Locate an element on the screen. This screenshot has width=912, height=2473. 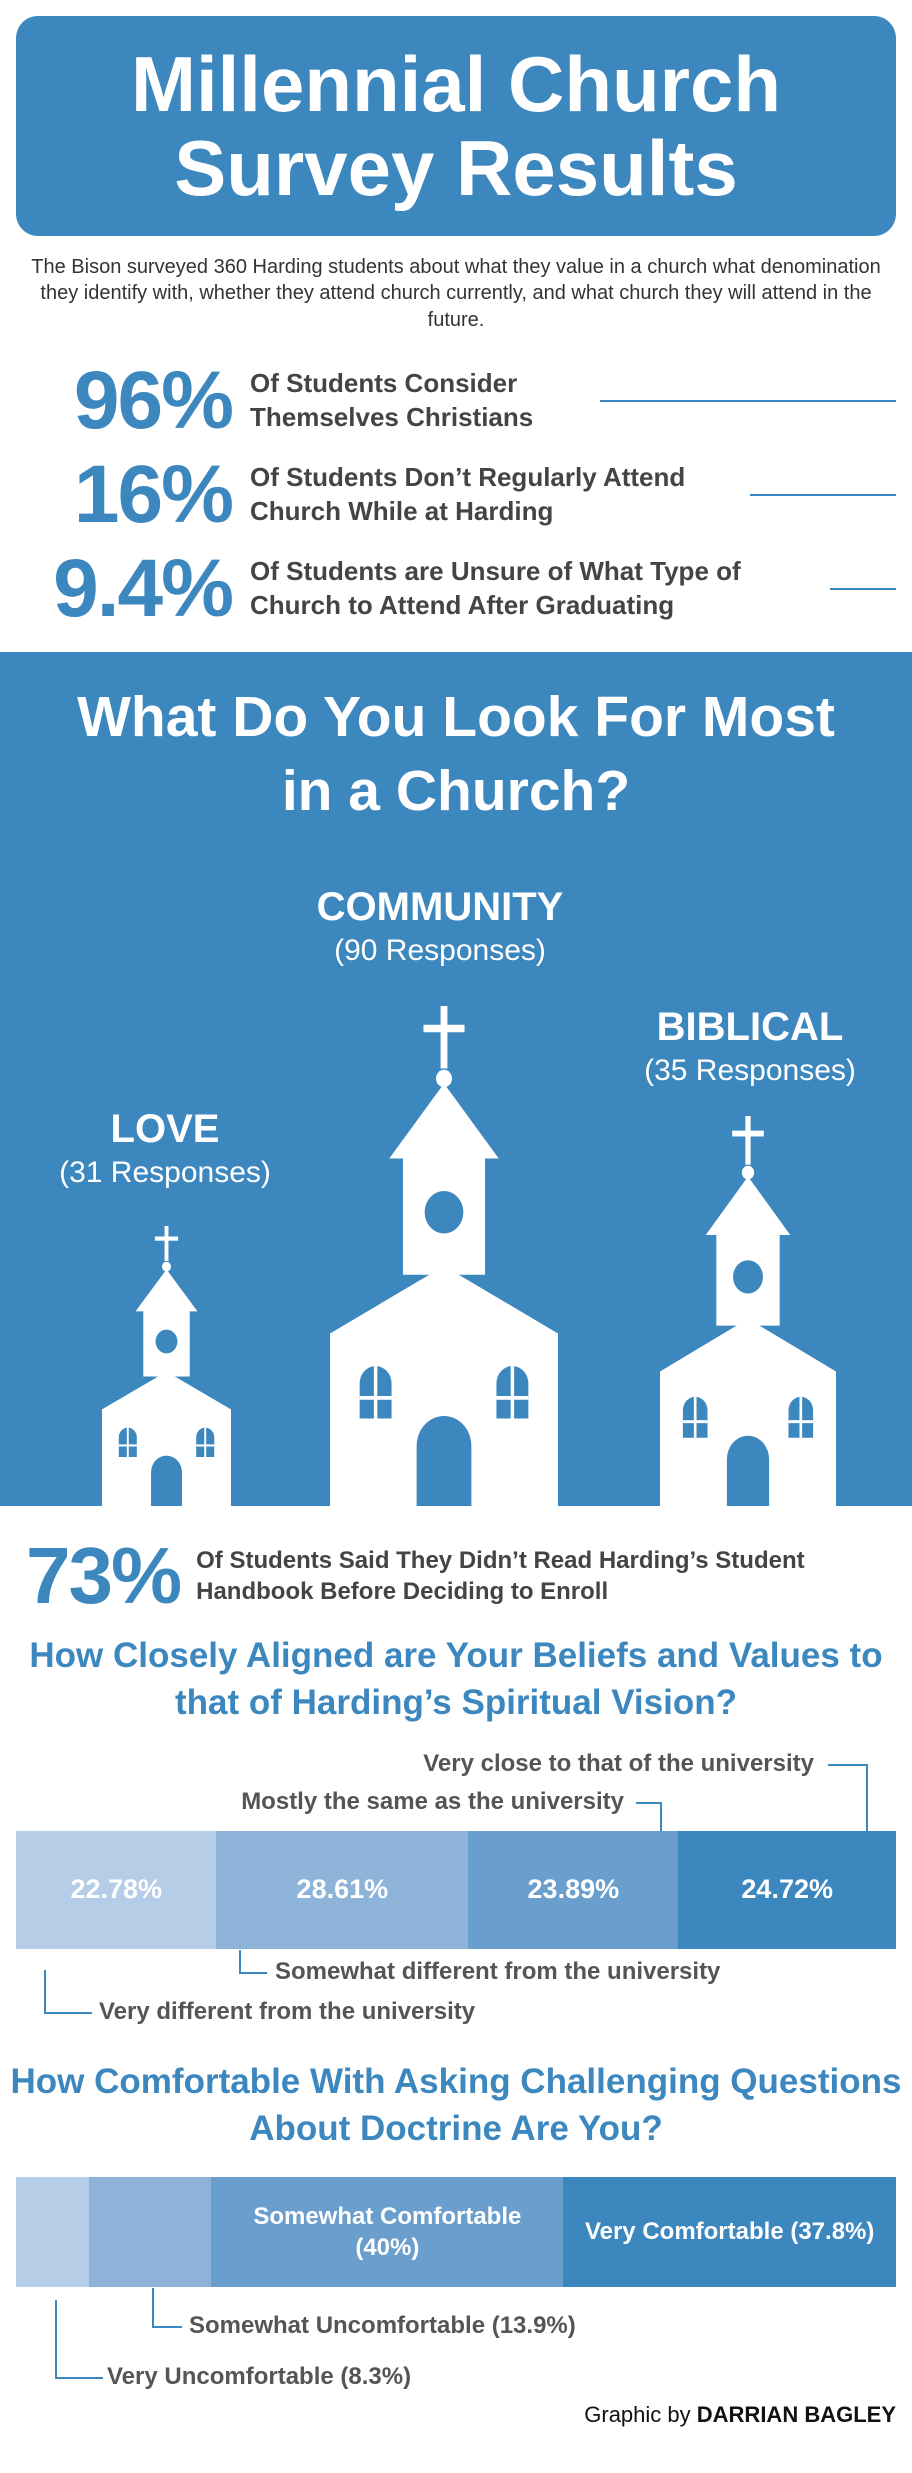
stat-value: 16% is located at coordinates (153, 494).